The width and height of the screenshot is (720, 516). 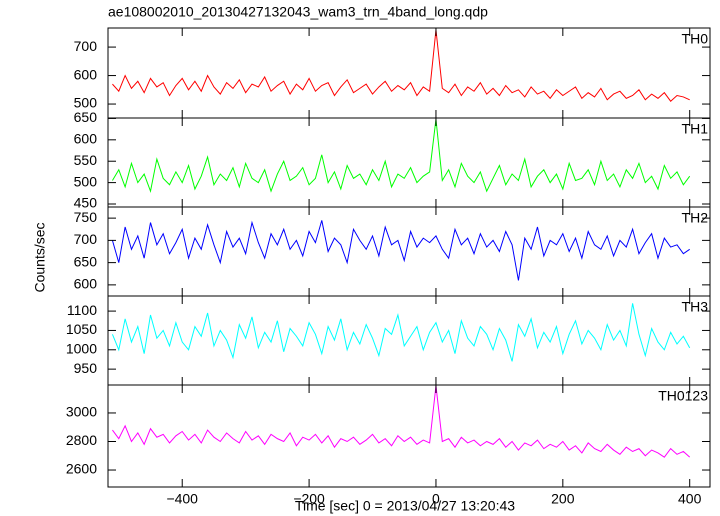 What do you see at coordinates (86, 203) in the screenshot?
I see `y-tick-label: 450` at bounding box center [86, 203].